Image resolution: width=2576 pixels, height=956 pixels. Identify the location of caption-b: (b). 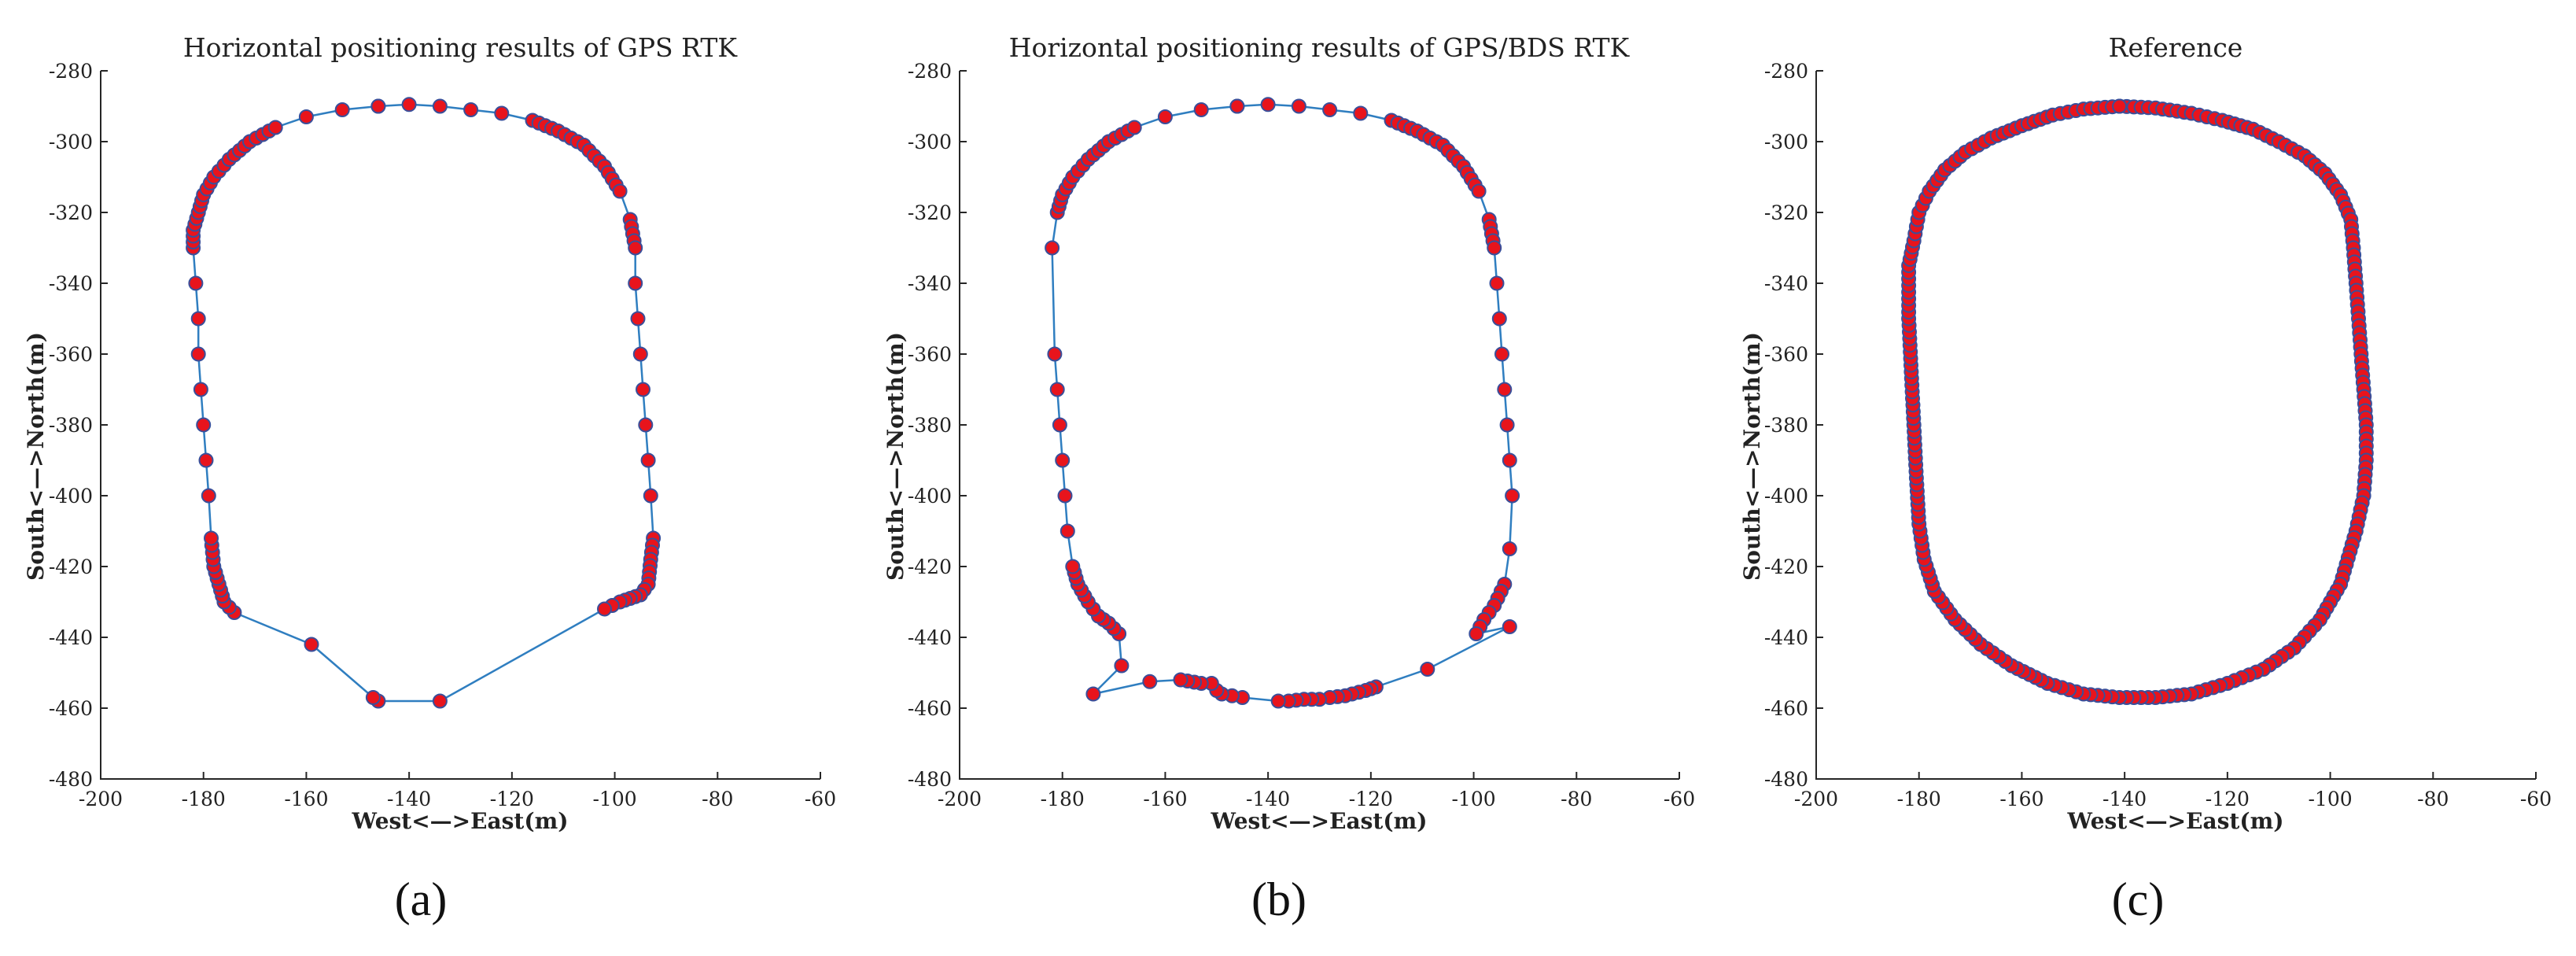
(1278, 899).